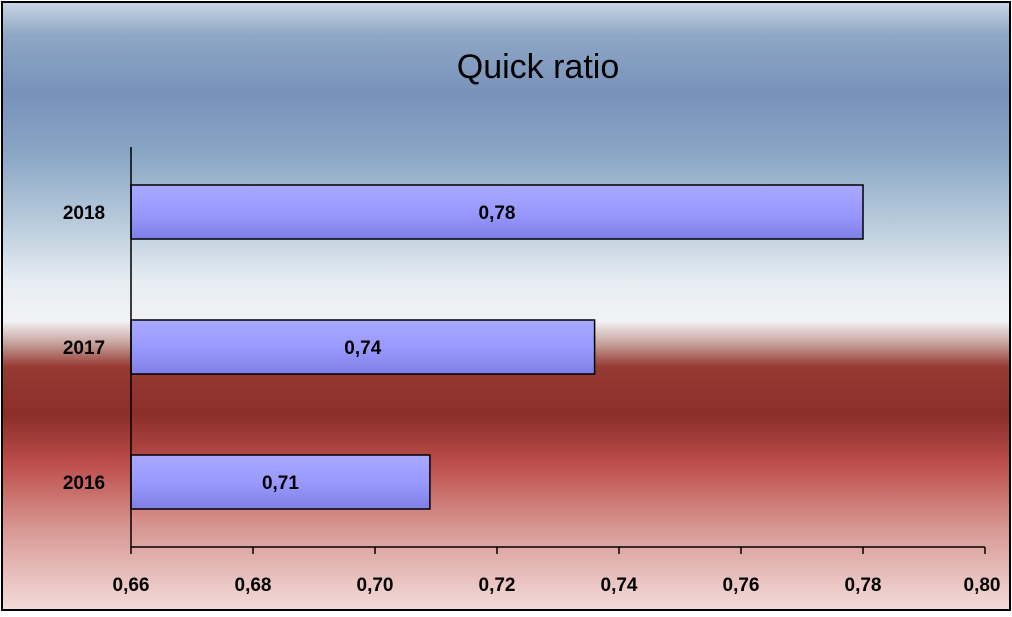 The height and width of the screenshot is (617, 1012). I want to click on x-tick-label: 0,78, so click(863, 585).